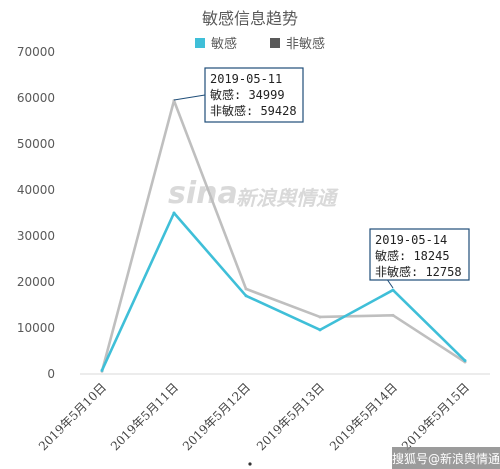 This screenshot has width=500, height=469. Describe the element at coordinates (51, 374) in the screenshot. I see `y-tick-label: 0` at that location.